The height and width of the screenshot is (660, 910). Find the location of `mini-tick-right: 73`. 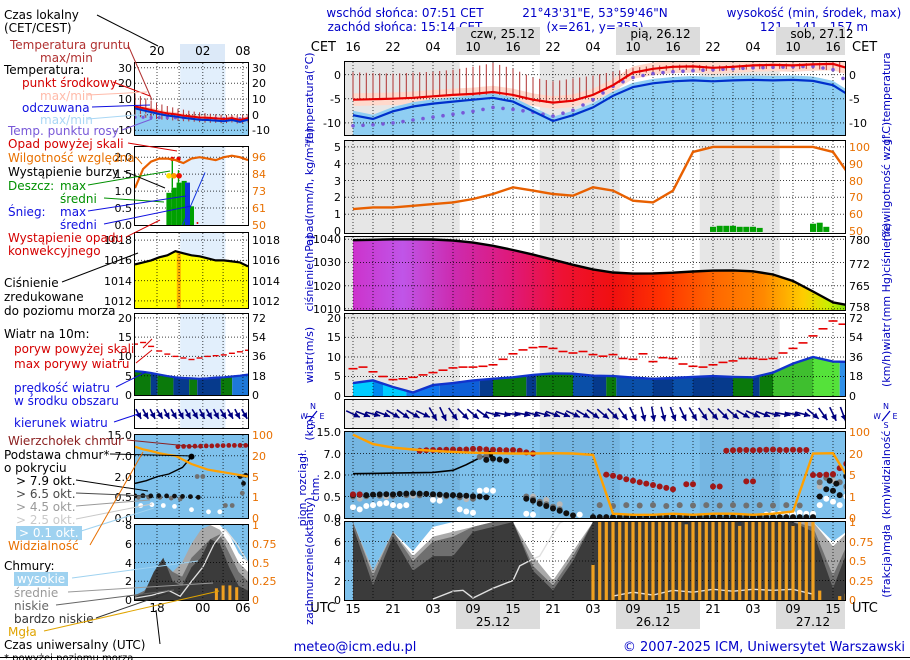

mini-tick-right: 73 is located at coordinates (259, 192).